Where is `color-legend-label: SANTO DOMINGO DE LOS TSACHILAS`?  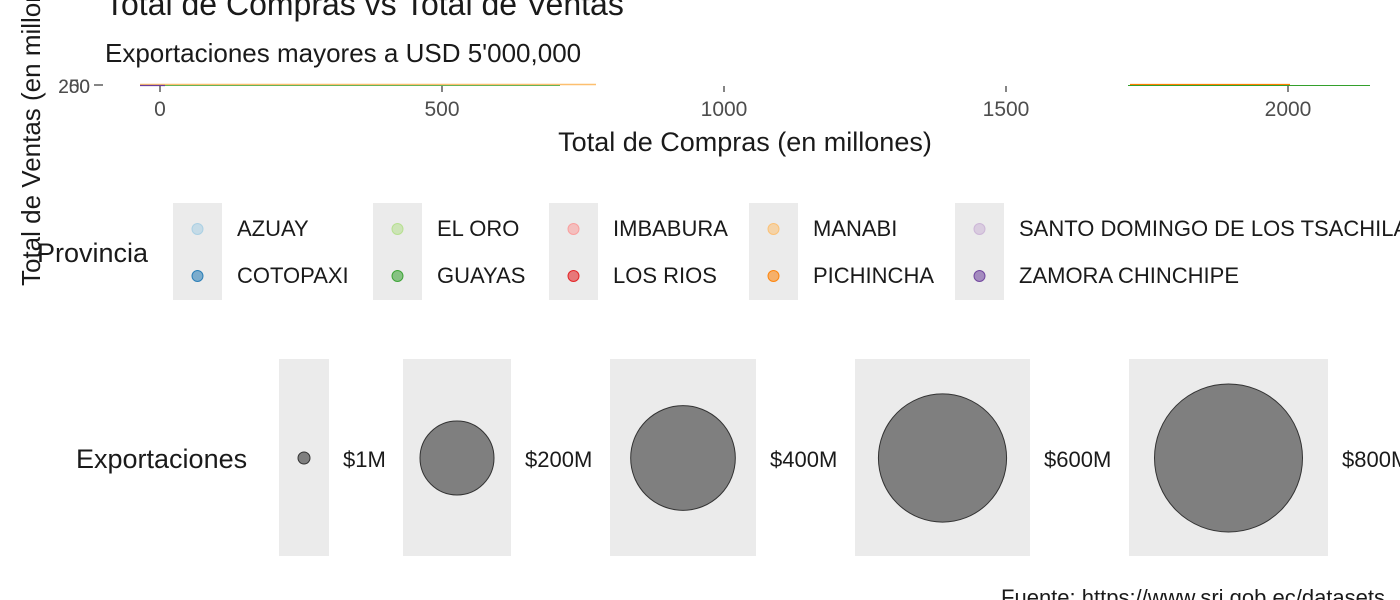 color-legend-label: SANTO DOMINGO DE LOS TSACHILAS is located at coordinates (1209, 228).